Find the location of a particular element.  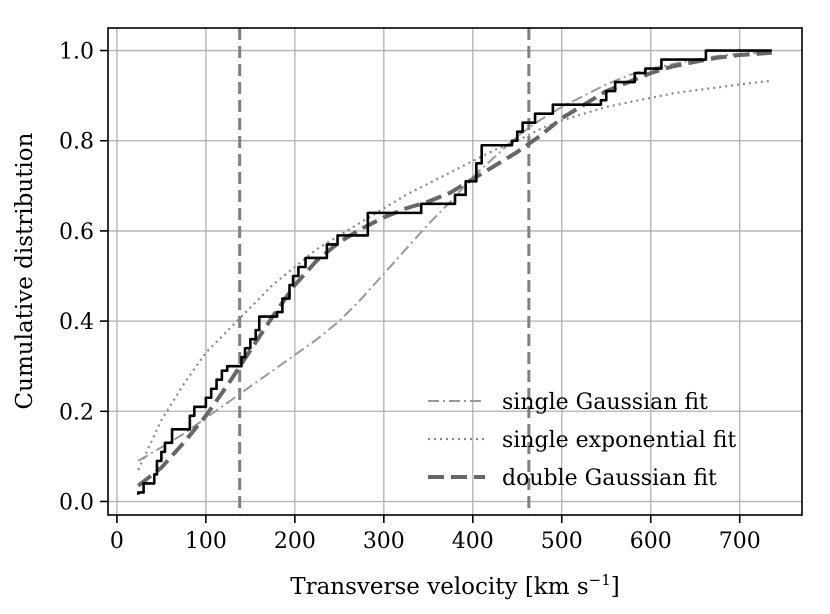

x-tick-label: 0 is located at coordinates (117, 541).